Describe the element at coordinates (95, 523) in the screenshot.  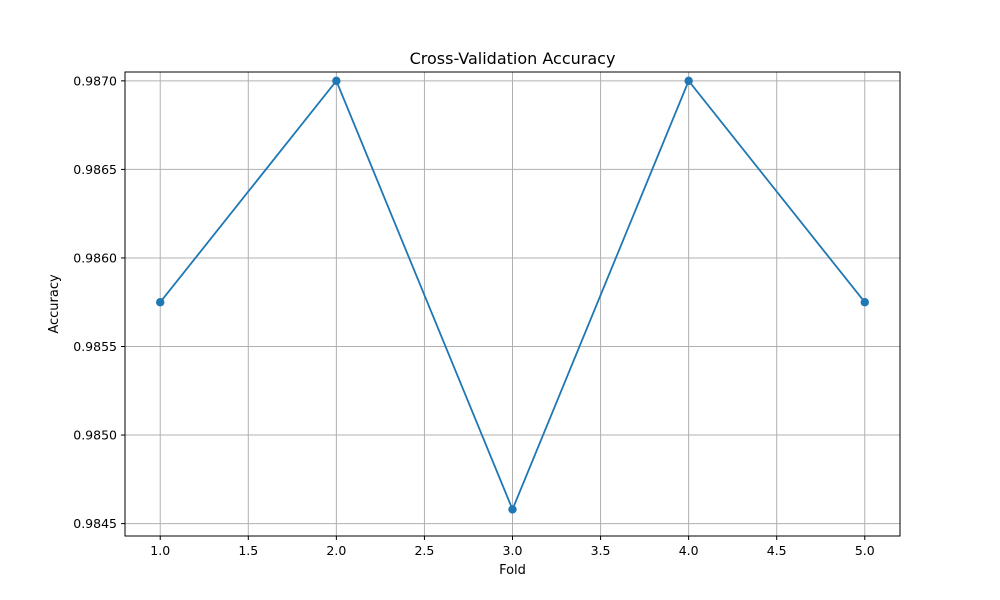
I see `y-tick-label: 0.9845` at that location.